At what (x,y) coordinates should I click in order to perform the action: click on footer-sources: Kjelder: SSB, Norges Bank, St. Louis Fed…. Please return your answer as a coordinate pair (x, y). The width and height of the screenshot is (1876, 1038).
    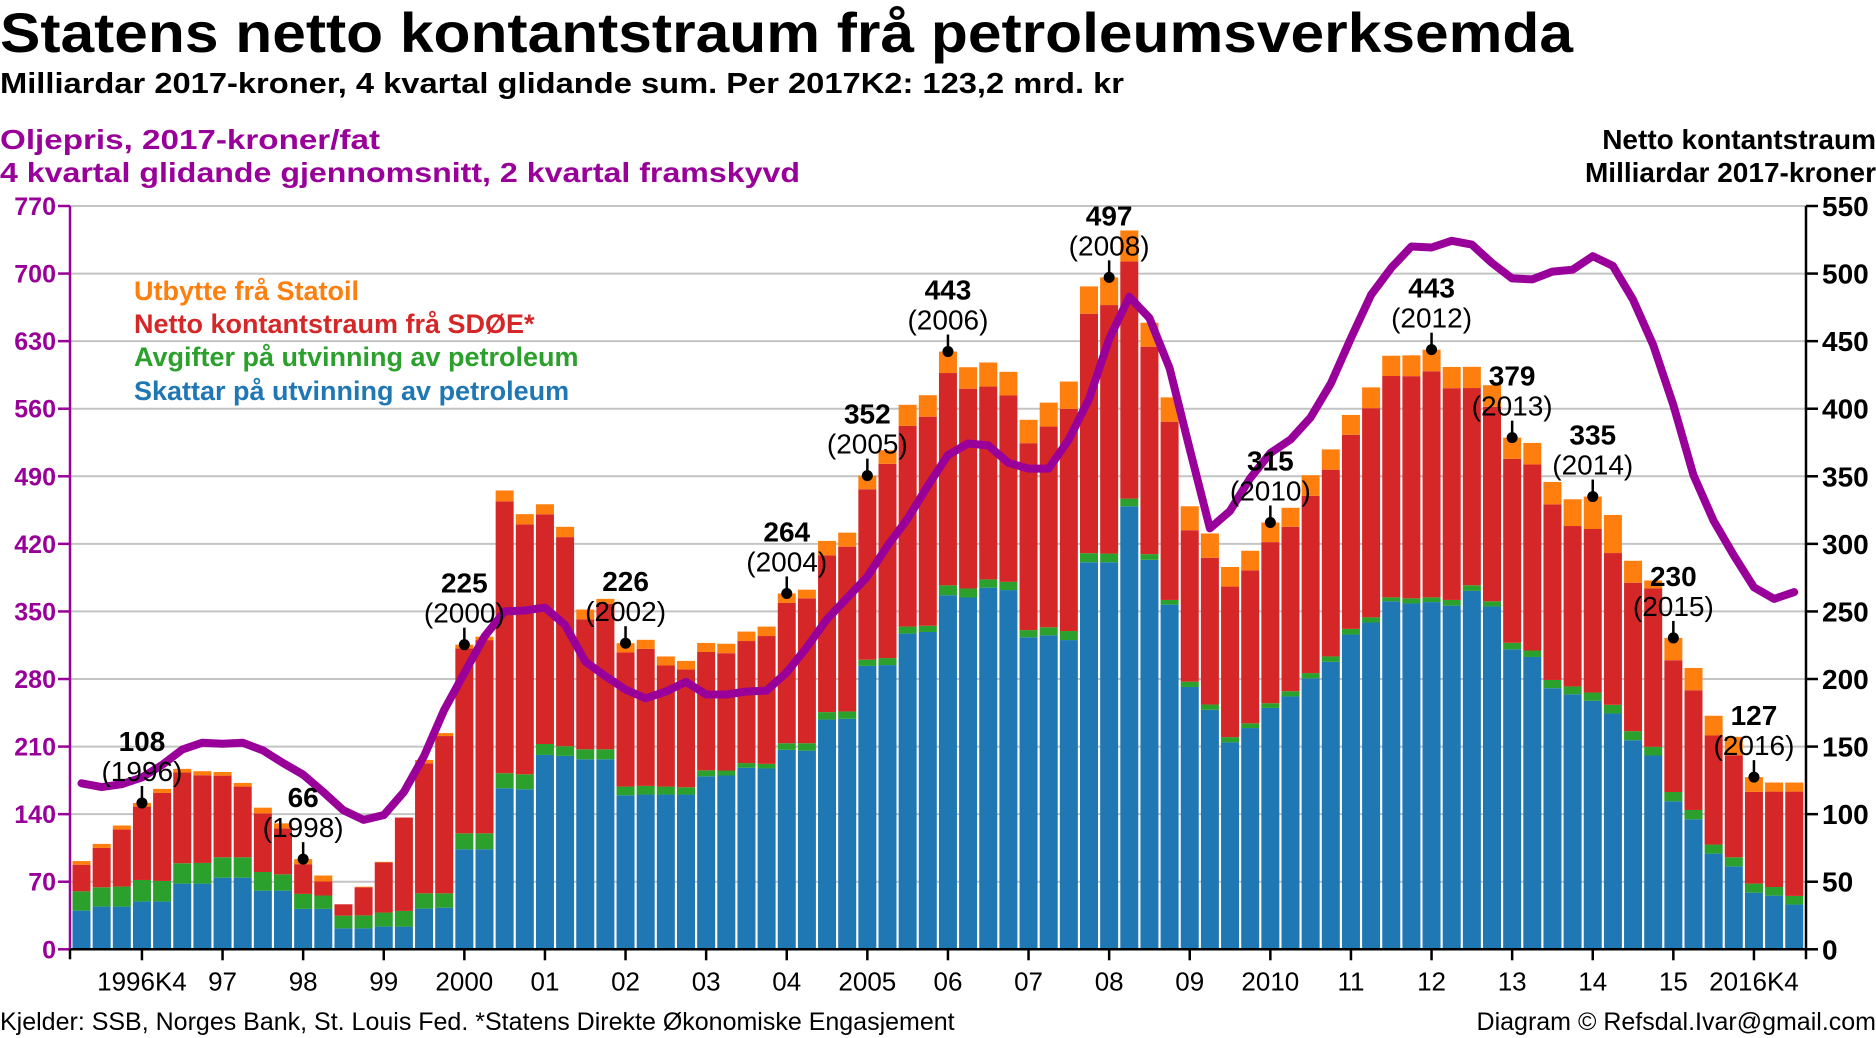
    Looking at the image, I should click on (477, 1022).